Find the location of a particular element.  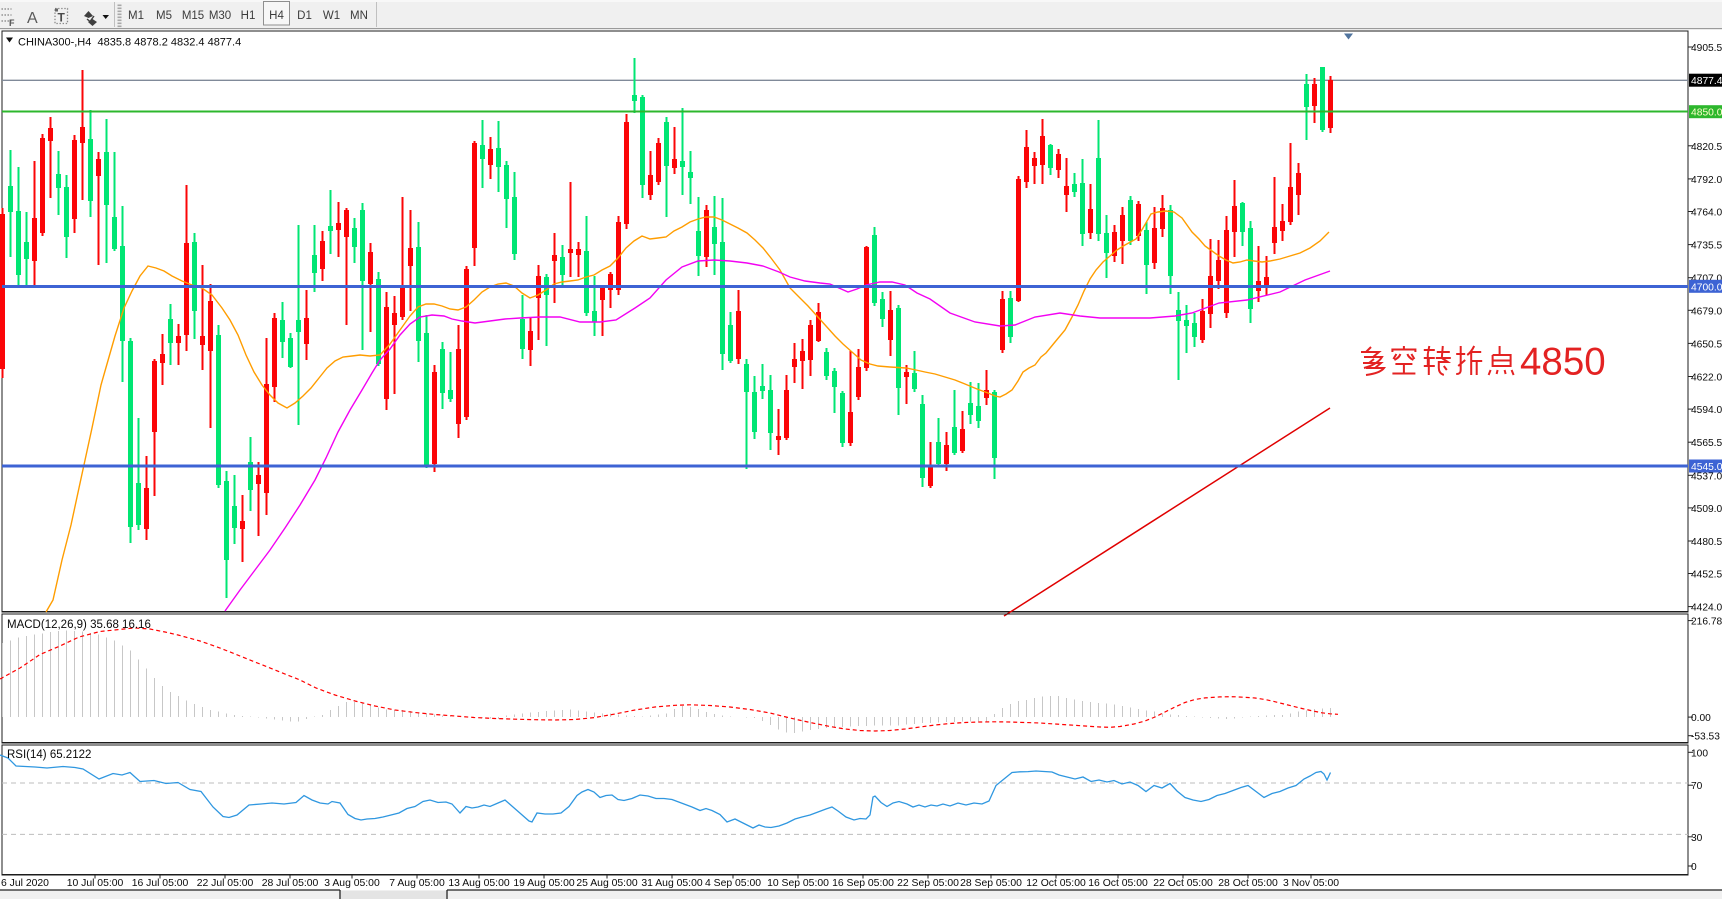

svg-text: 4679.0 is located at coordinates (1706, 311).